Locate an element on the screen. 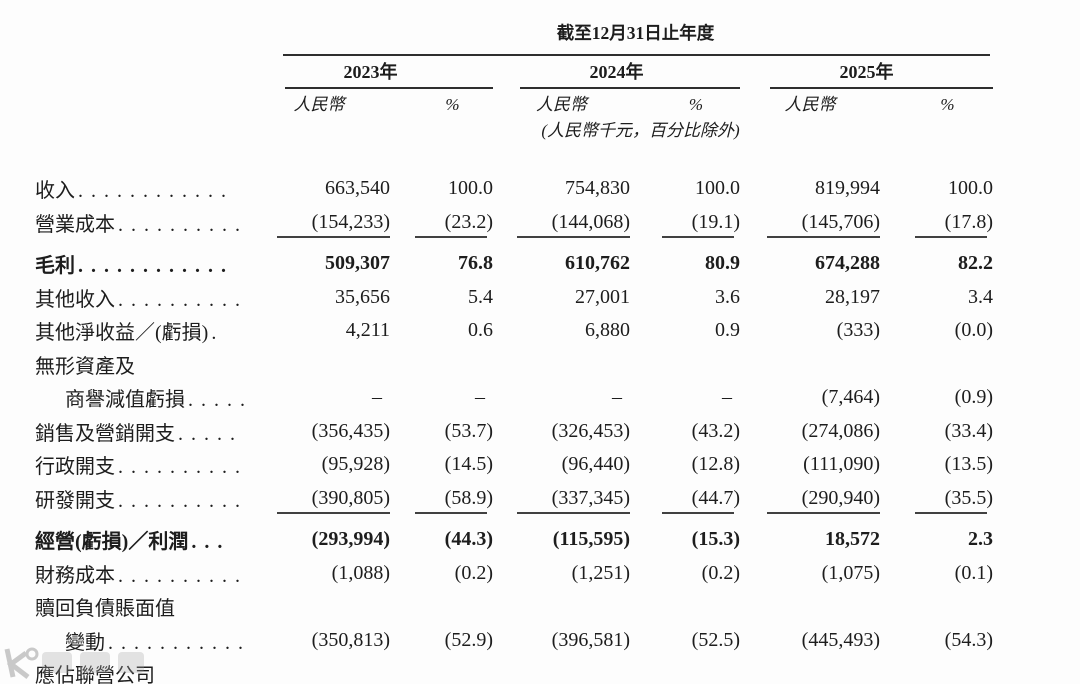  value-text: (1,088) is located at coordinates (360, 572).